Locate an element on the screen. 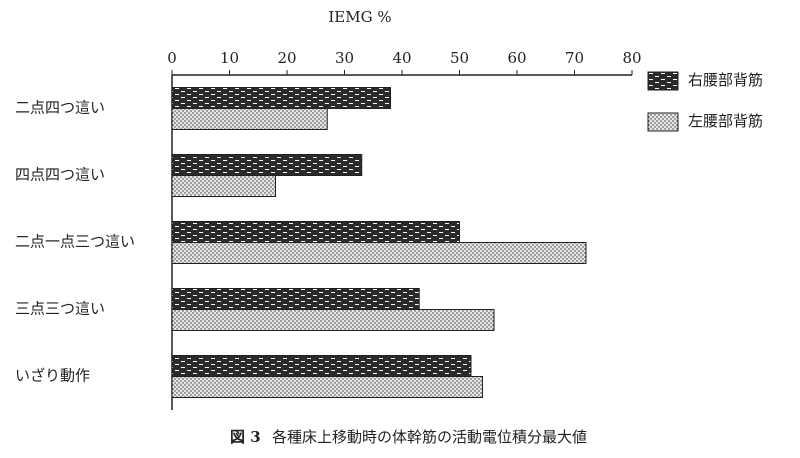 This screenshot has width=800, height=458. y-tick-label: 二点四つ這い is located at coordinates (60, 108).